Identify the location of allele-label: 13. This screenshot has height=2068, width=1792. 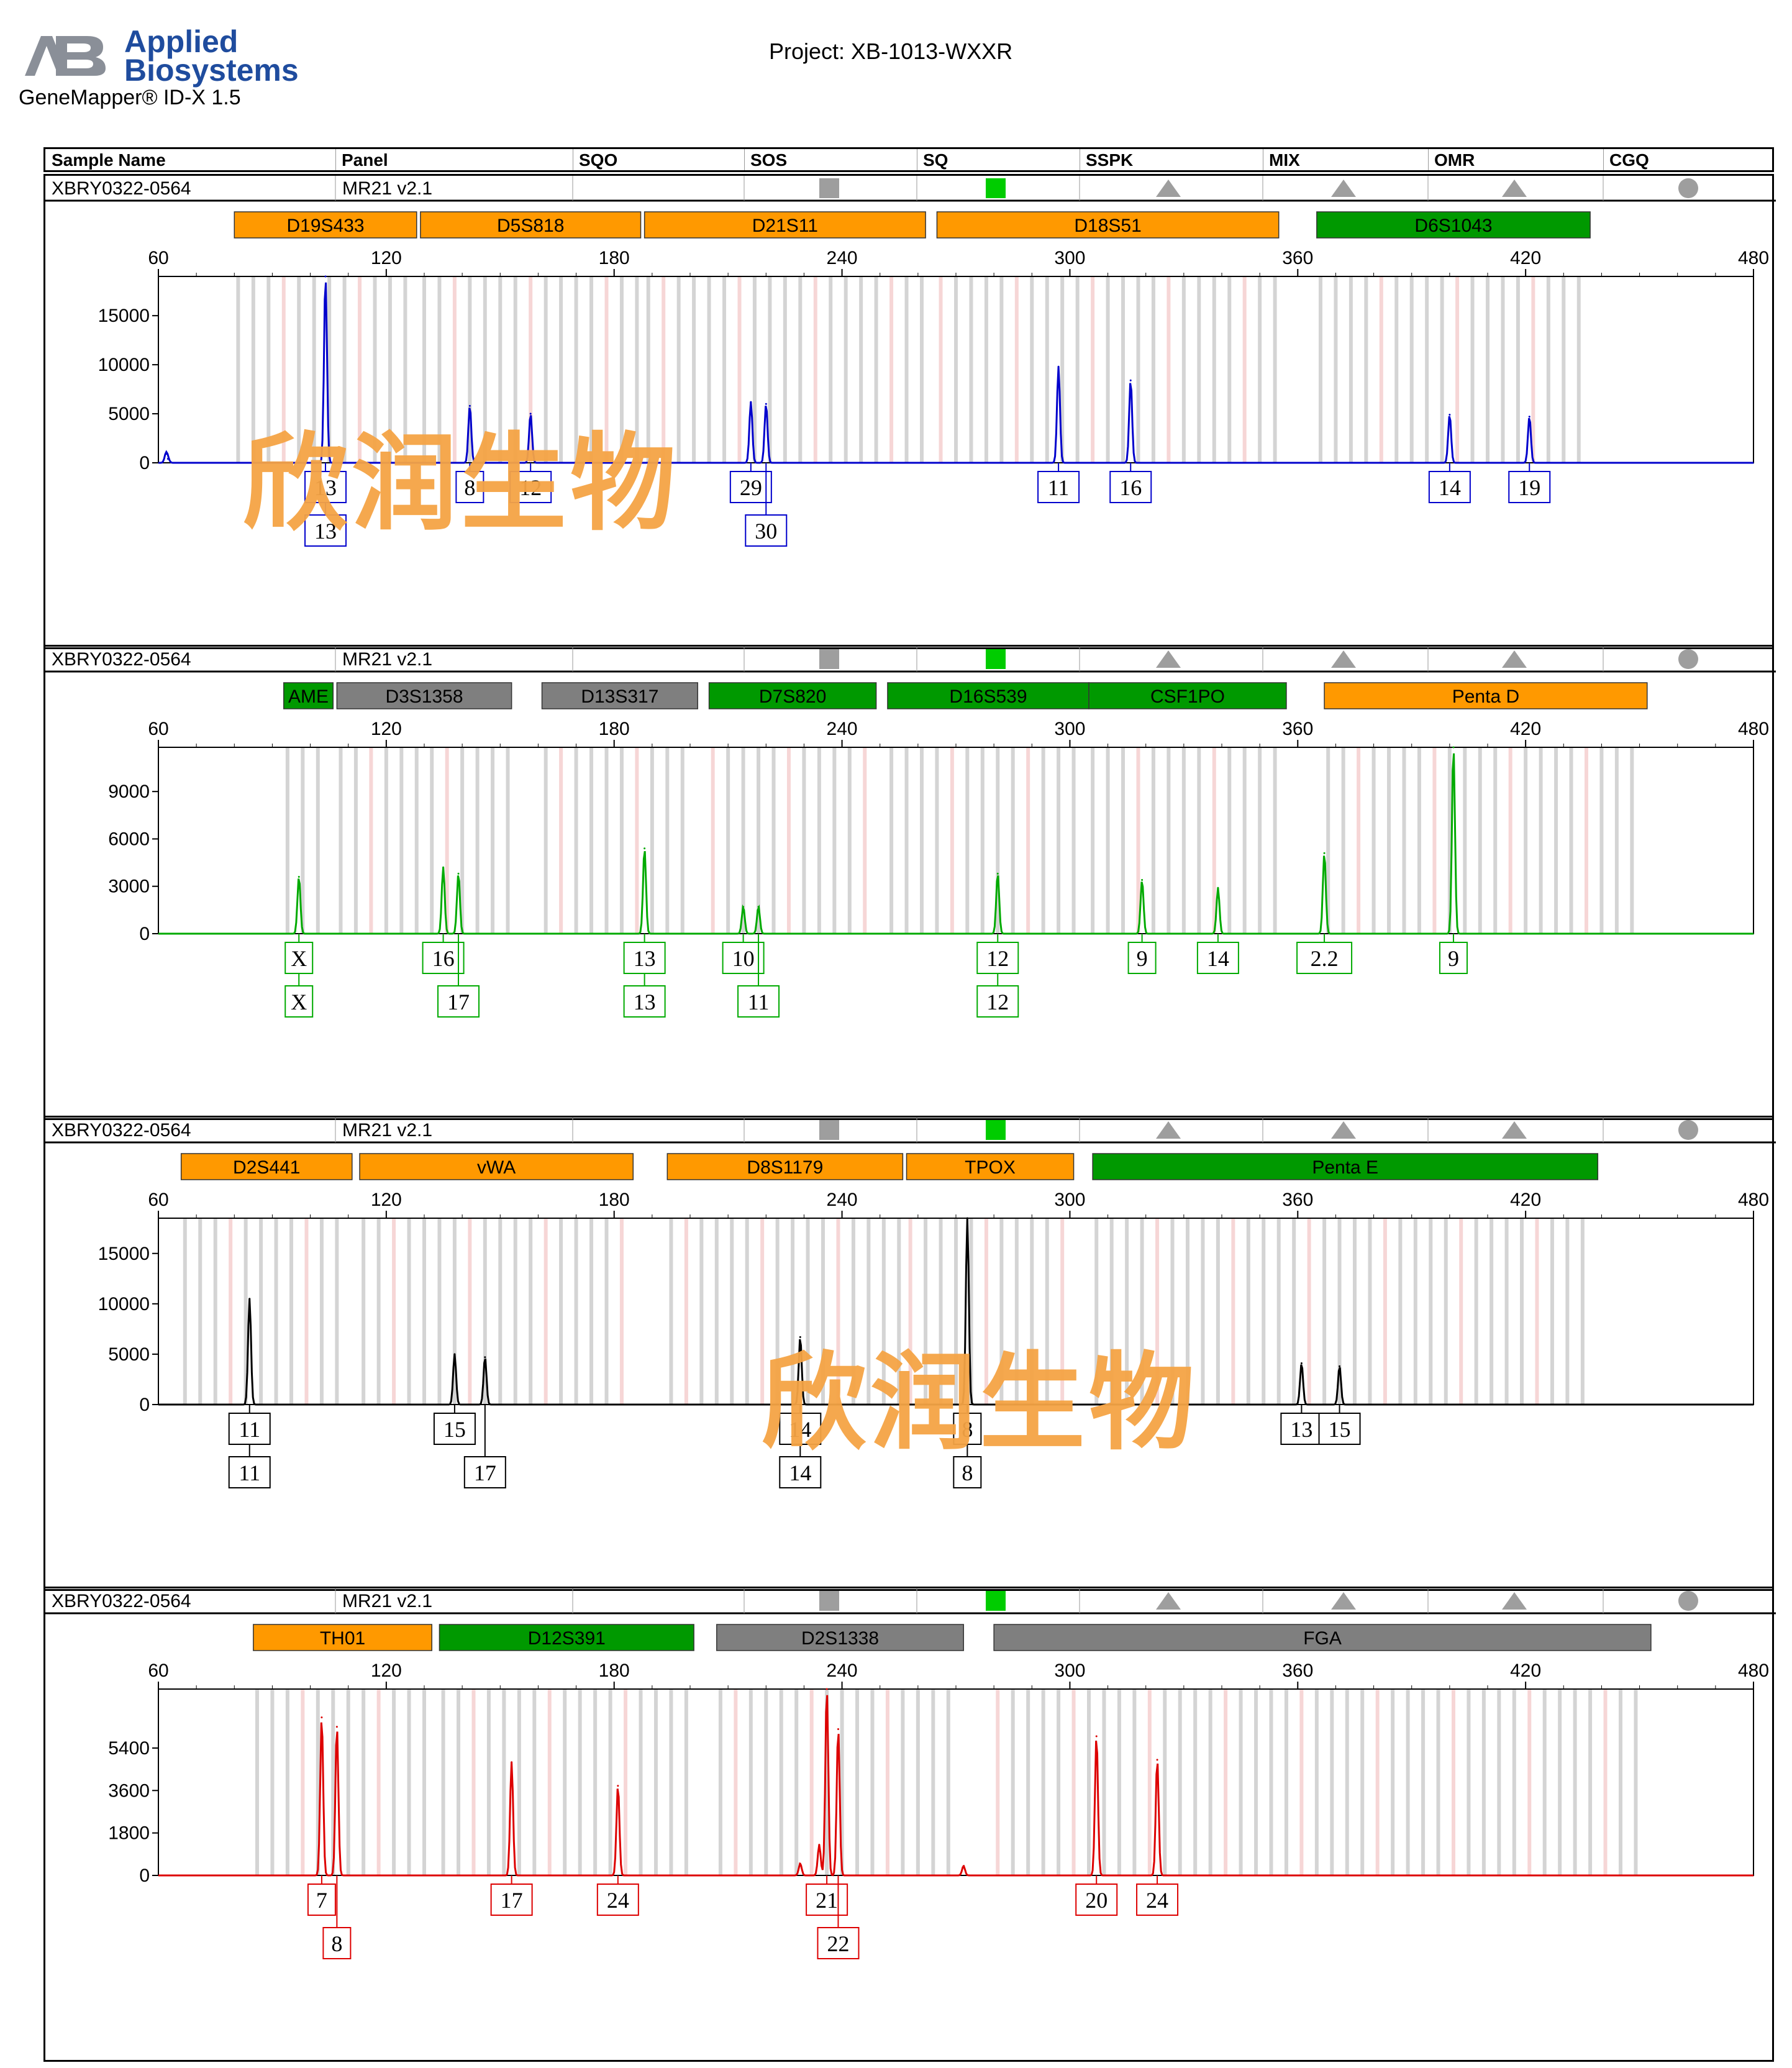
(325, 488).